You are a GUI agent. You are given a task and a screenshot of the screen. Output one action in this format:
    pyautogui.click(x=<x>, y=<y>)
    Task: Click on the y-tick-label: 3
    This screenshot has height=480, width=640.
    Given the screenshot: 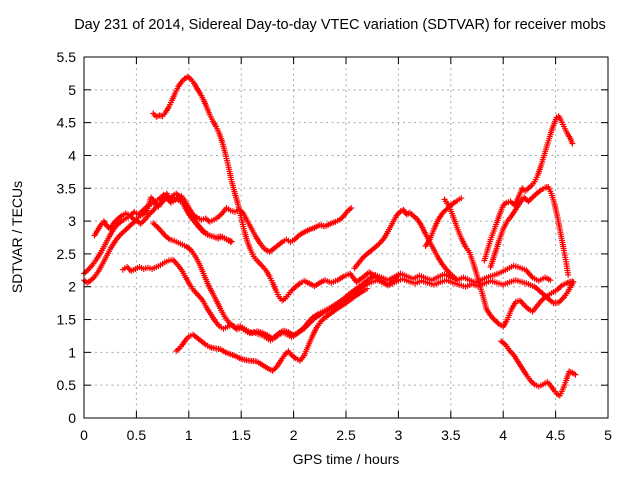 What is the action you would take?
    pyautogui.click(x=72, y=221)
    